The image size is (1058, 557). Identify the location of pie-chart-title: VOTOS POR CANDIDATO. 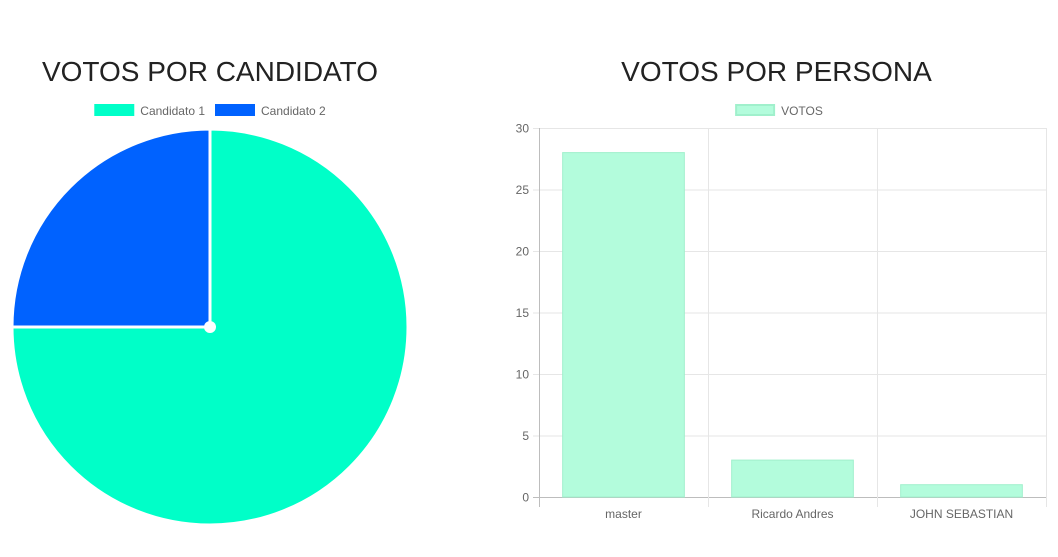
(210, 71).